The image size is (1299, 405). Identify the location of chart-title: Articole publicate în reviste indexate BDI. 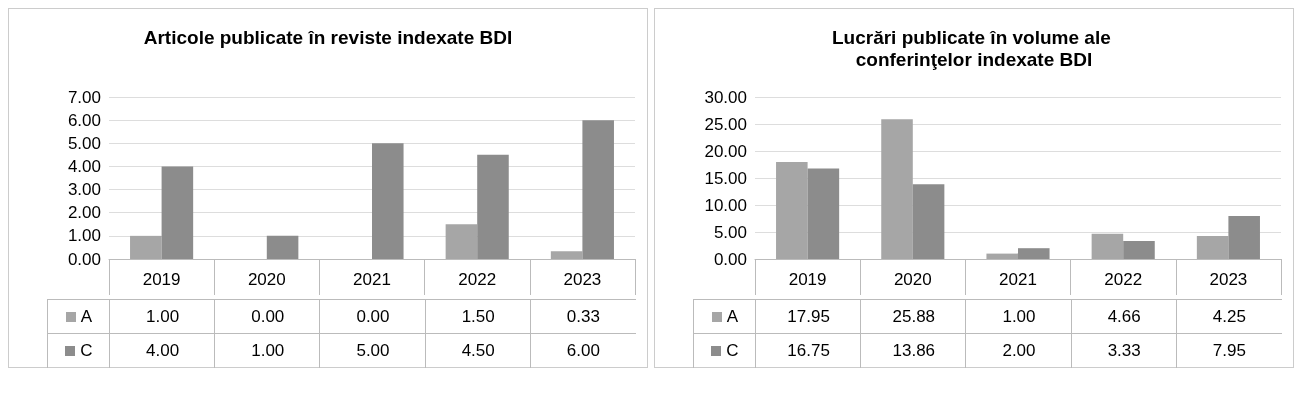
(328, 37).